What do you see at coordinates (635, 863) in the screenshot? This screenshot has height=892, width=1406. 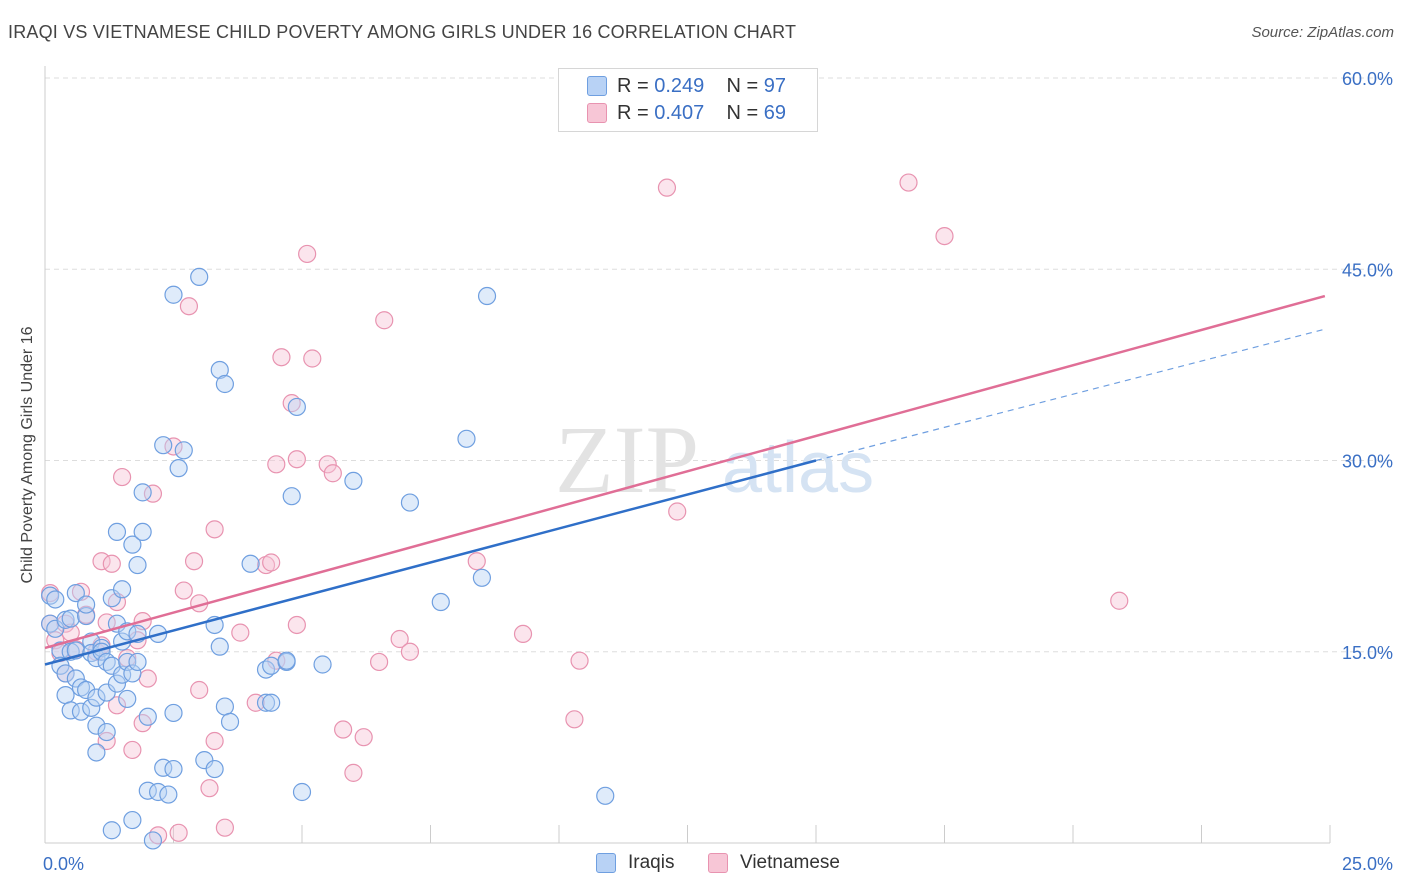 I see `legend-item-iraqis: Iraqis` at bounding box center [635, 863].